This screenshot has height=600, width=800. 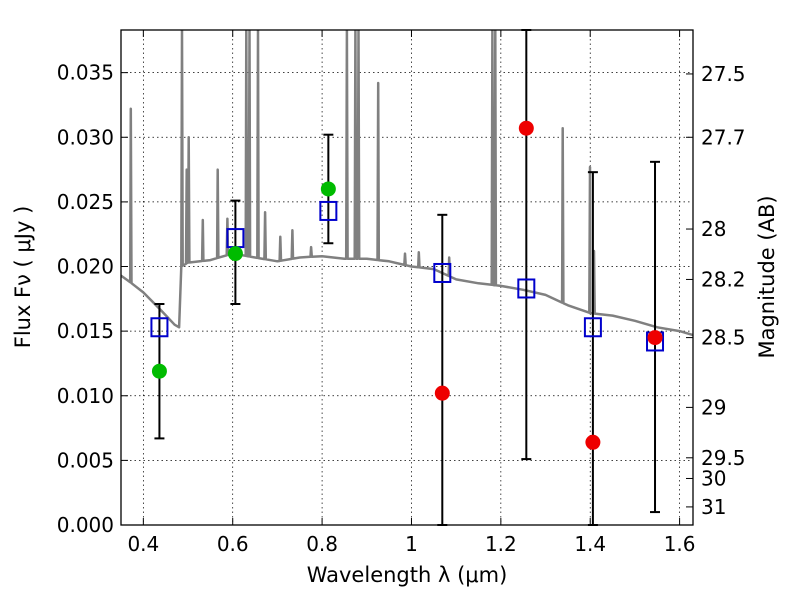 I want to click on y-tick-label: 0.005, so click(x=85, y=460).